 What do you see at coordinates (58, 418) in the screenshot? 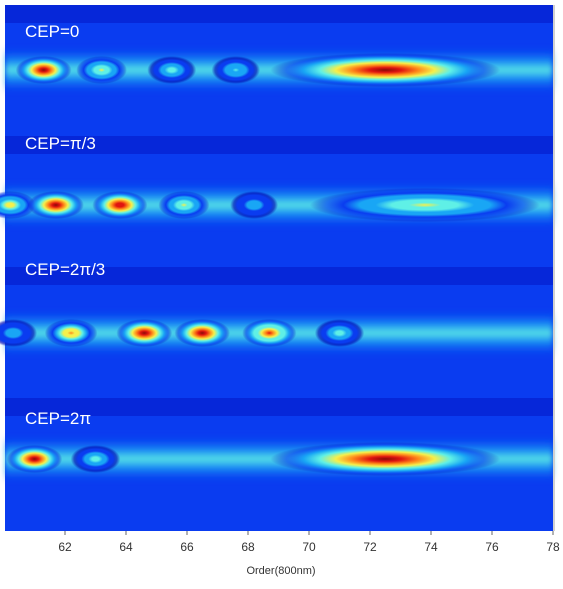
I see `panel-label: CEP=2π` at bounding box center [58, 418].